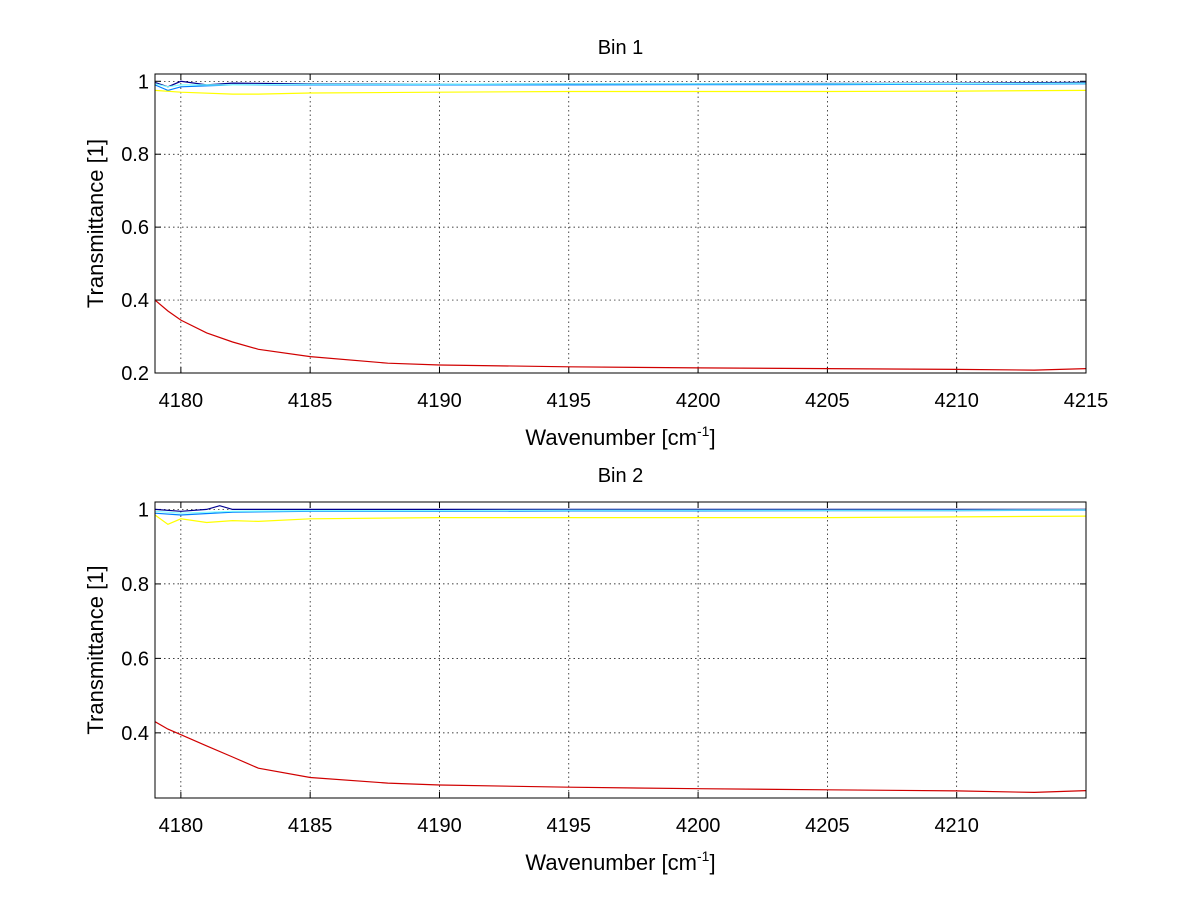 The width and height of the screenshot is (1200, 901). Describe the element at coordinates (621, 476) in the screenshot. I see `chart-title: Bin 2` at that location.